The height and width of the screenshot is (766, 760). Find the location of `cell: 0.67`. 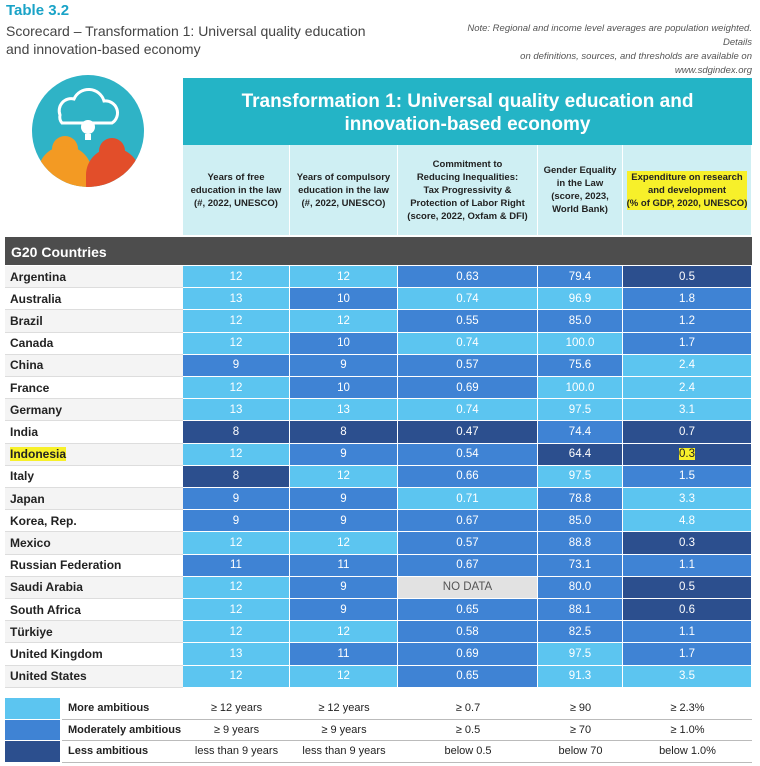

cell: 0.67 is located at coordinates (468, 565).